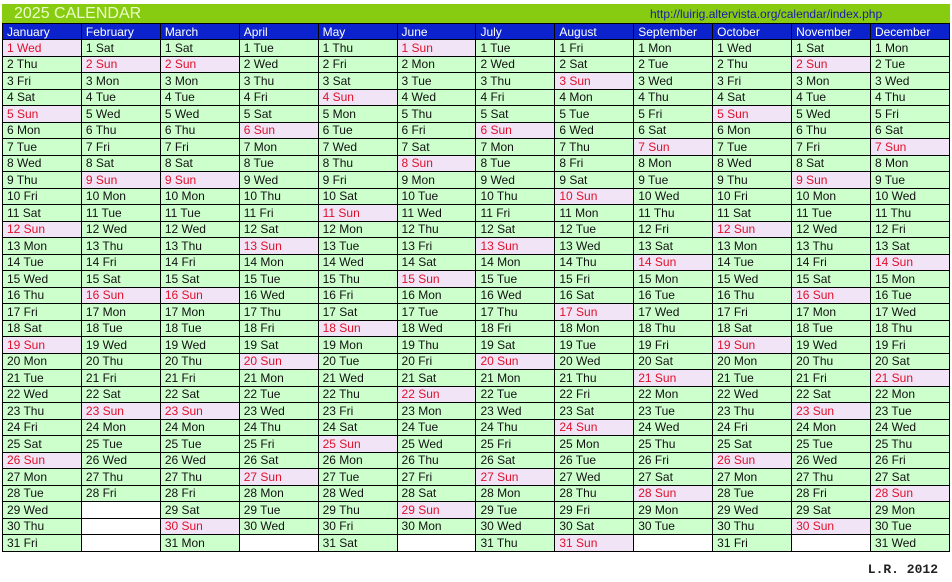  Describe the element at coordinates (910, 411) in the screenshot. I see `day-cell: 23 Tue` at that location.